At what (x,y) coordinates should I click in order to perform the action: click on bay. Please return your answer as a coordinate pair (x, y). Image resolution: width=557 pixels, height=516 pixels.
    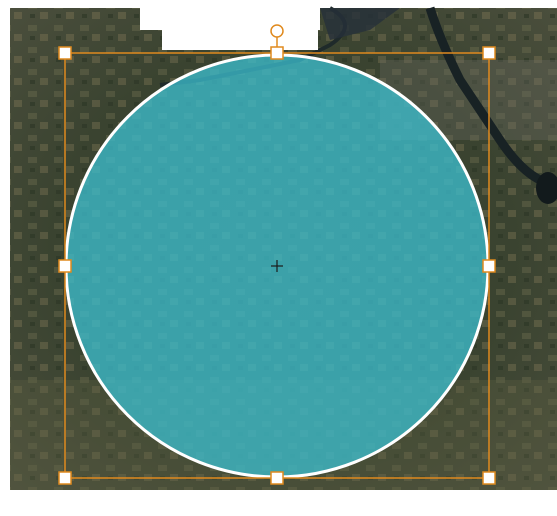
    Looking at the image, I should click on (360, 24).